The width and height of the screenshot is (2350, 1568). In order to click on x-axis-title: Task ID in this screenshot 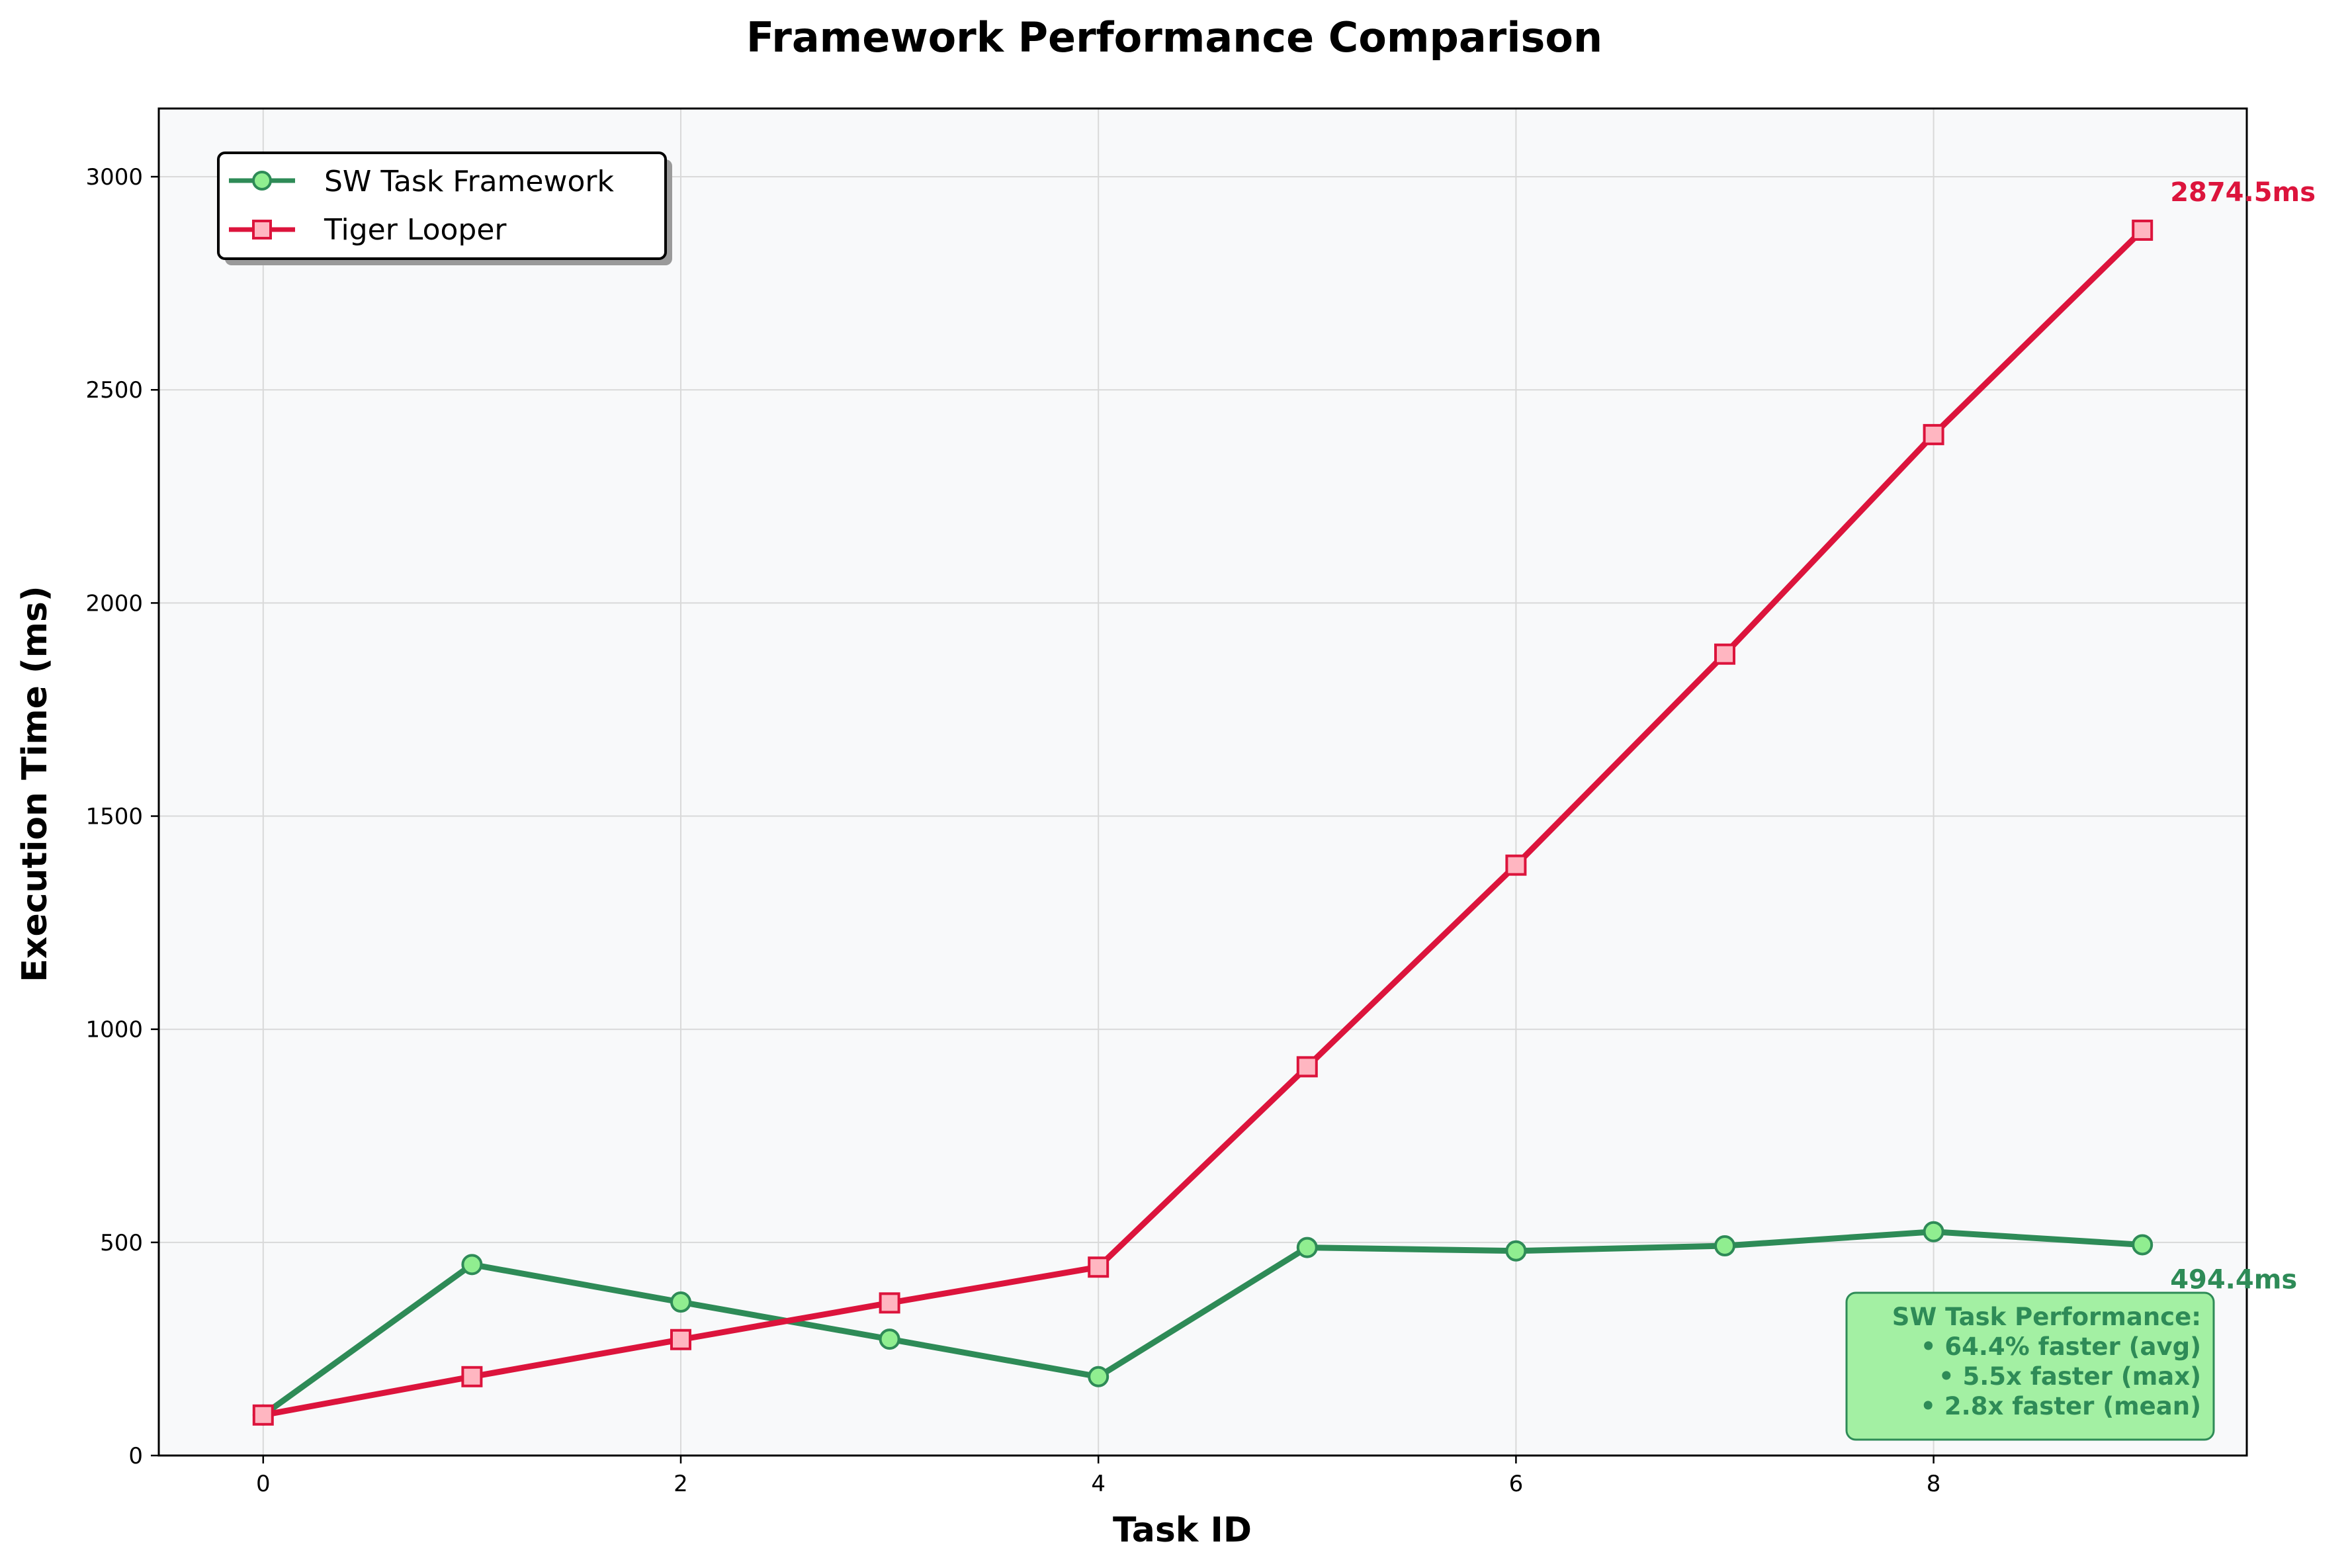, I will do `click(1182, 1530)`.